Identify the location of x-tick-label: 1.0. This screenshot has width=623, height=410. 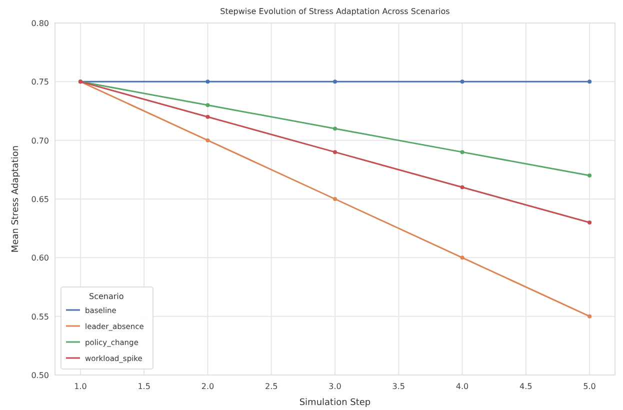
(80, 386).